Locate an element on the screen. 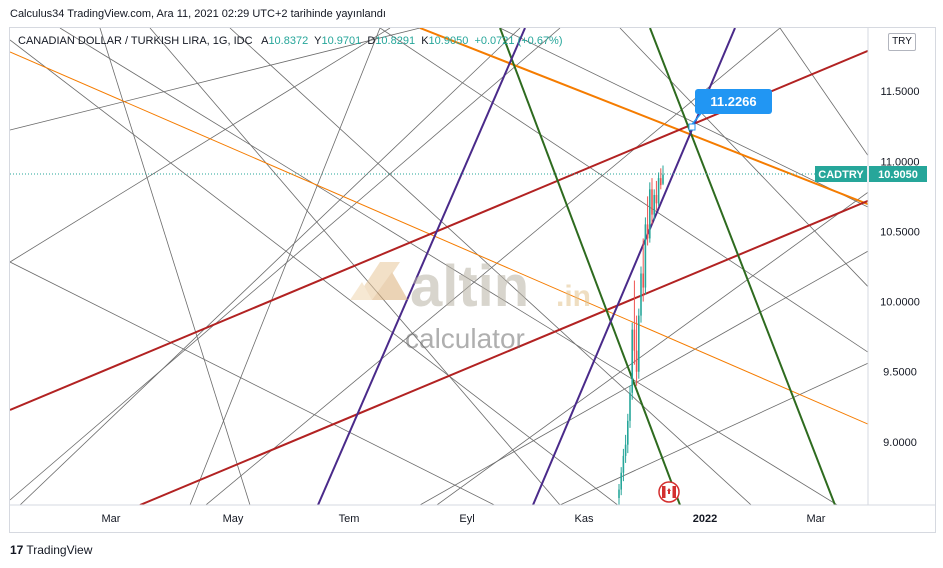 Image resolution: width=943 pixels, height=568 pixels. tradingview-logo-icon: 17 is located at coordinates (17, 550).